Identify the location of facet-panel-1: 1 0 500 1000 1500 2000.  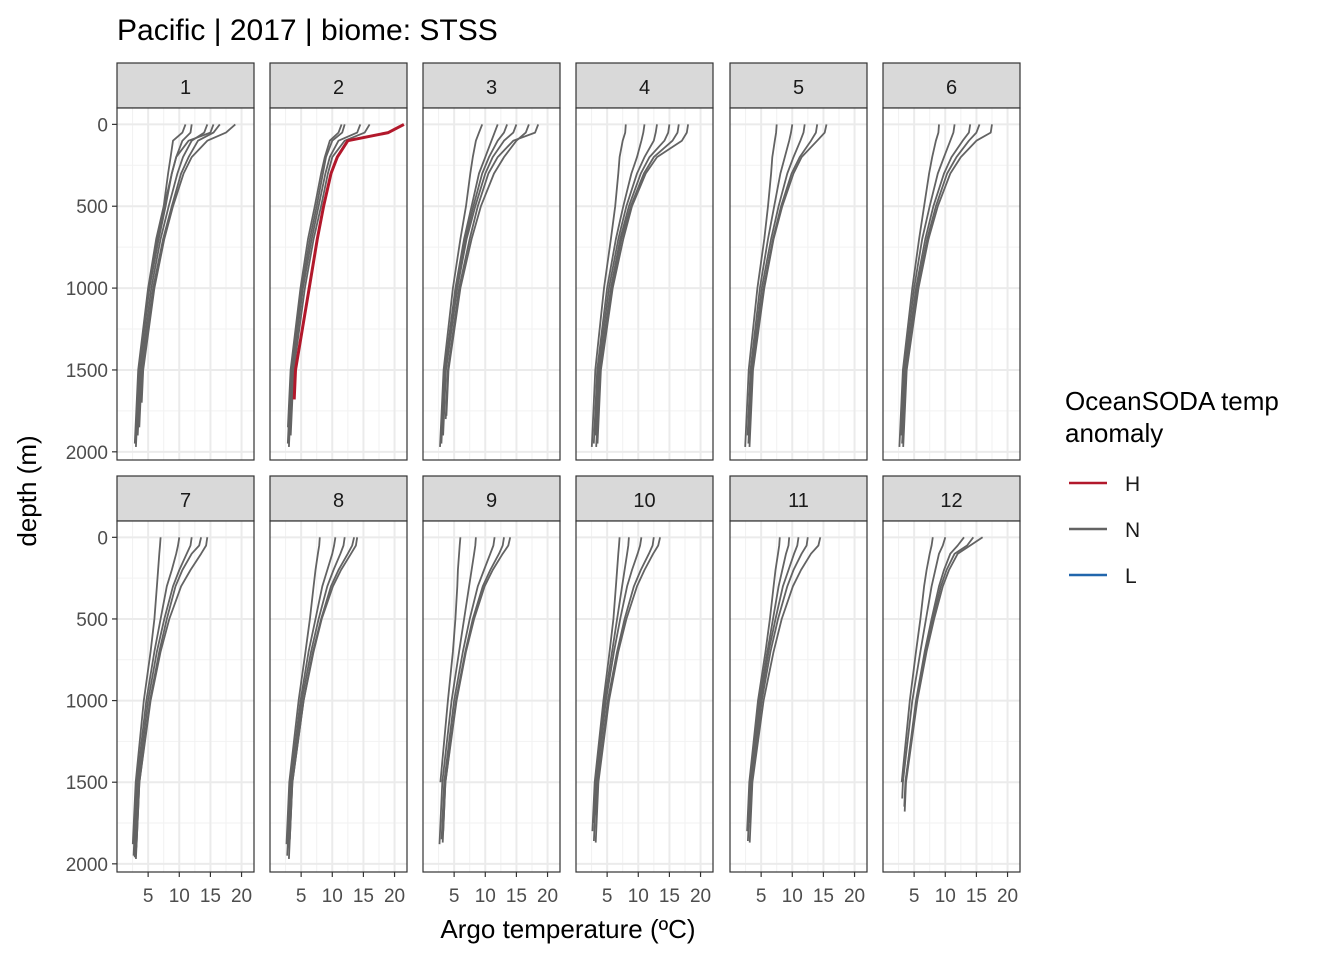
(160, 263).